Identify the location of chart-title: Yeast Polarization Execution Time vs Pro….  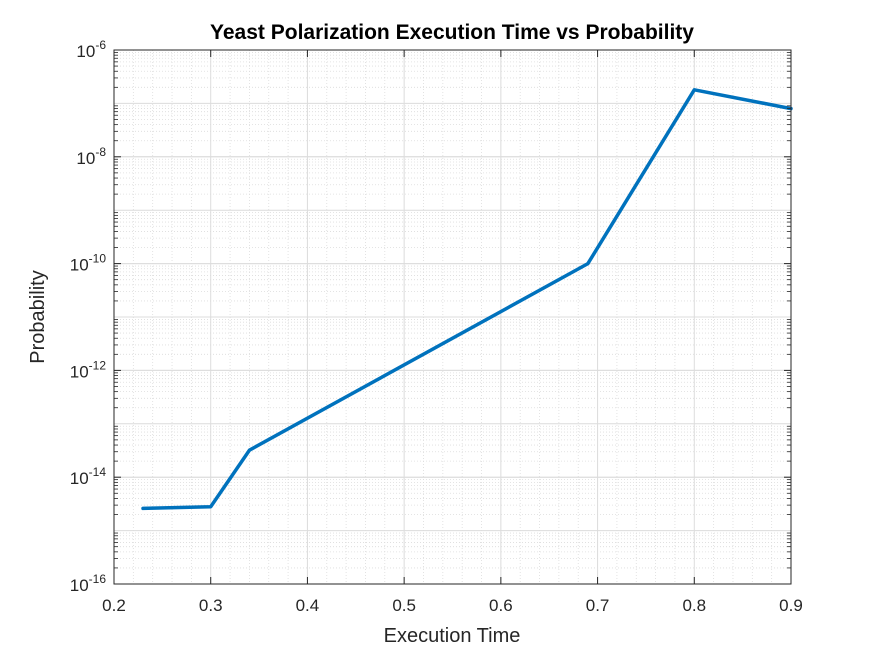
(452, 32).